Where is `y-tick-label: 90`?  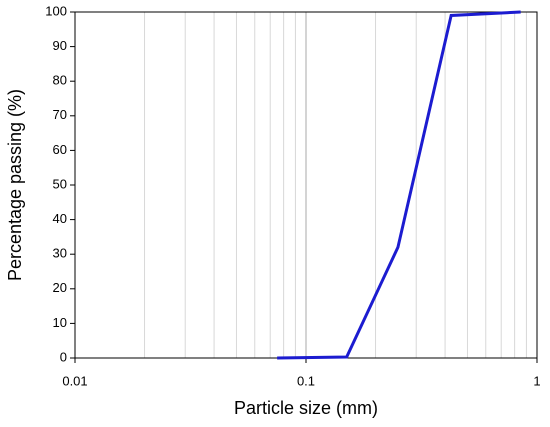 y-tick-label: 90 is located at coordinates (60, 45).